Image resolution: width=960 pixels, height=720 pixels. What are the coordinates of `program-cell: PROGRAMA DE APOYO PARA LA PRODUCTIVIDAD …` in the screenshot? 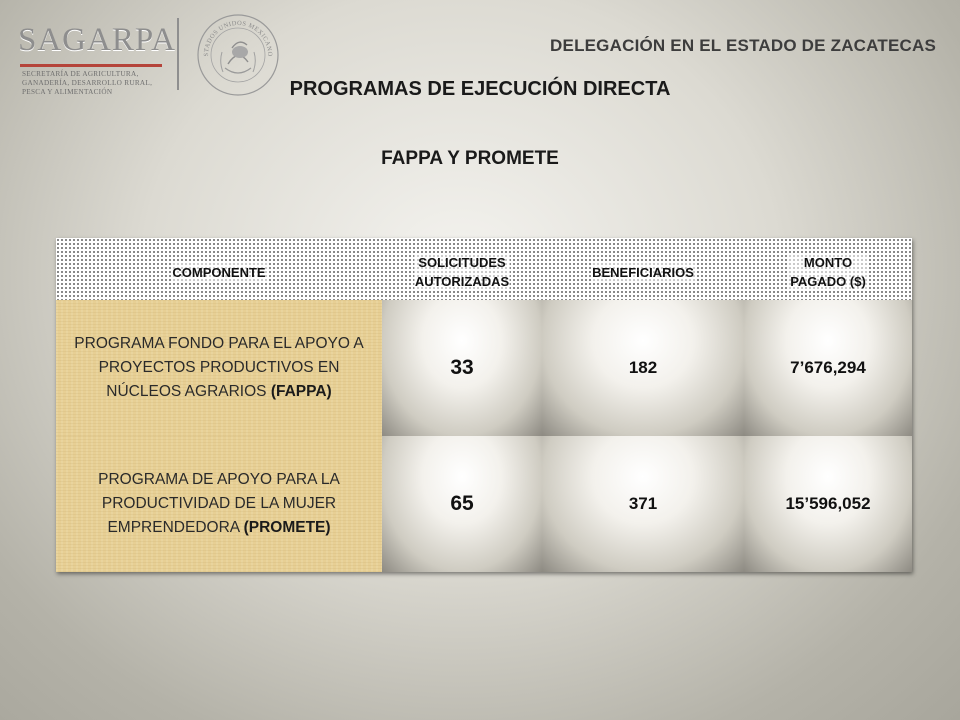 It's located at (219, 504).